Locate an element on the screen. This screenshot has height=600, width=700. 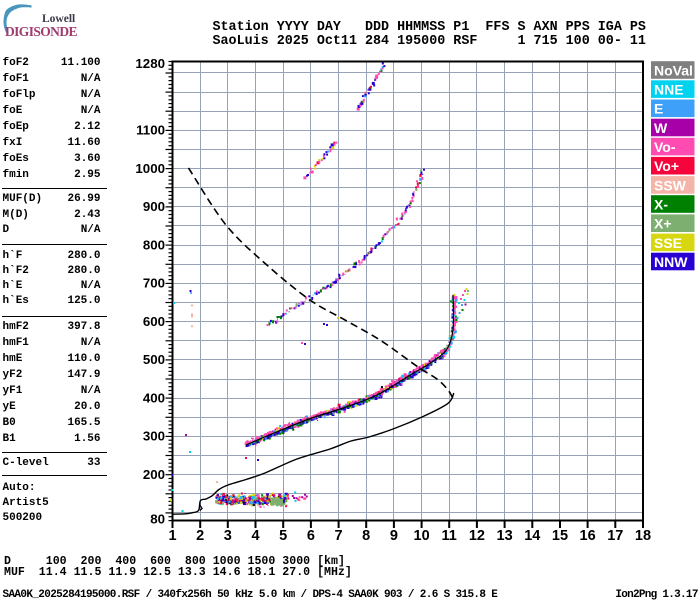
svg-text: 200 is located at coordinates (154, 474).